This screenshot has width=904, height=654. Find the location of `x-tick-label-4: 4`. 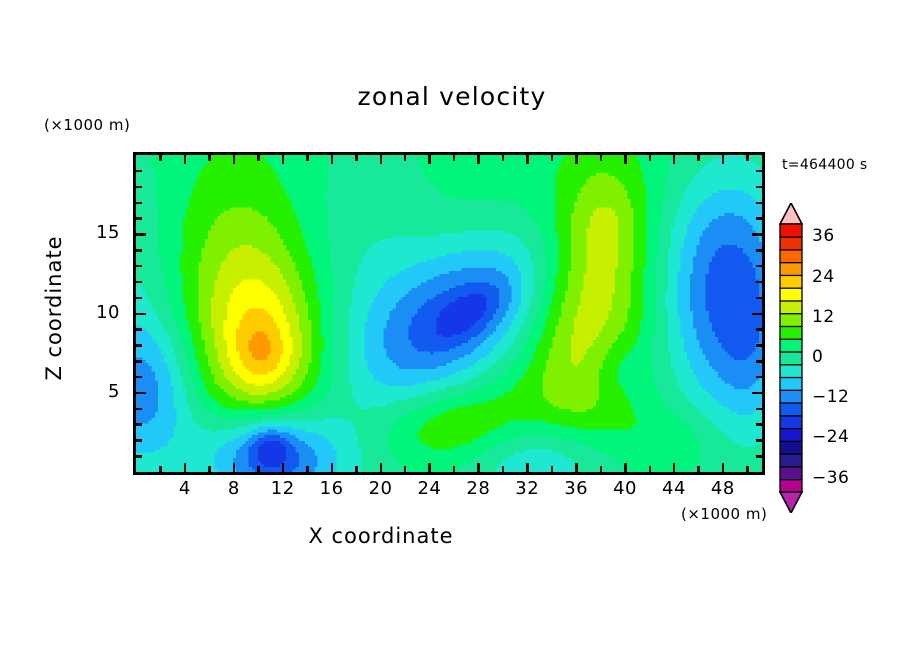

x-tick-label-4: 4 is located at coordinates (184, 488).